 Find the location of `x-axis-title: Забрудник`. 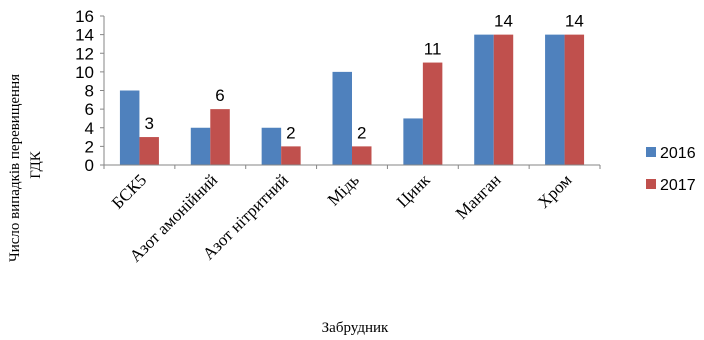

x-axis-title: Забрудник is located at coordinates (355, 328).